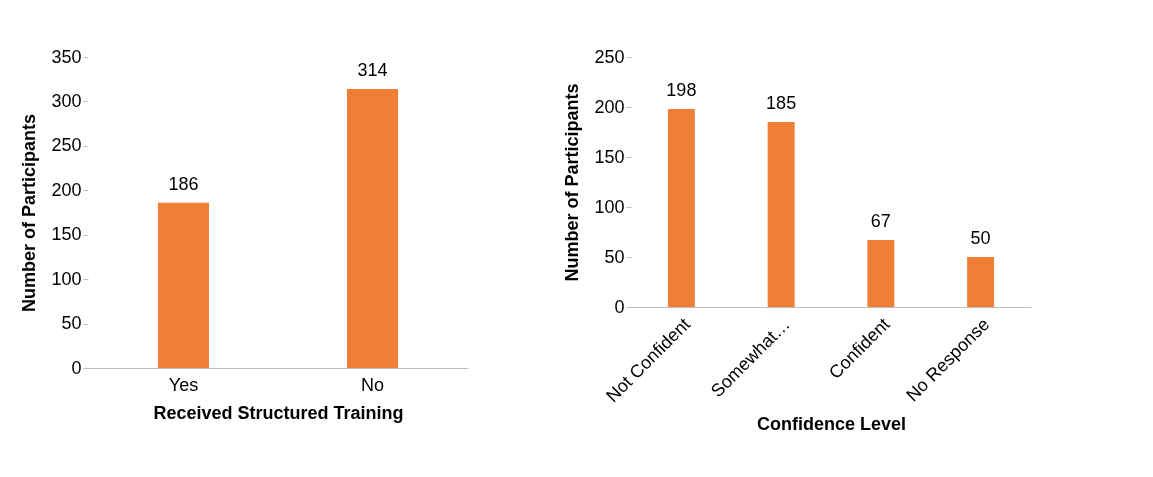 This screenshot has height=477, width=1153. I want to click on data-label: 50, so click(980, 238).